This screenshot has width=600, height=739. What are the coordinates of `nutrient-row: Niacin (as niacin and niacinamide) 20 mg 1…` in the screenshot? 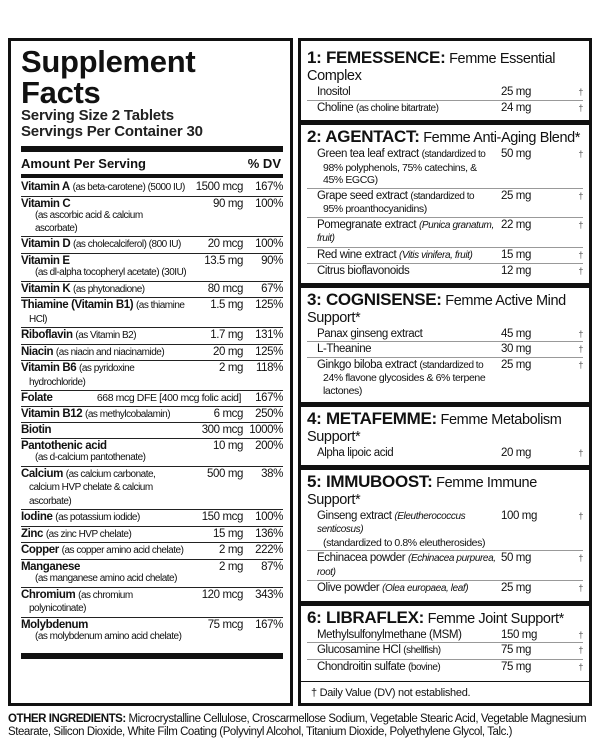 It's located at (152, 353).